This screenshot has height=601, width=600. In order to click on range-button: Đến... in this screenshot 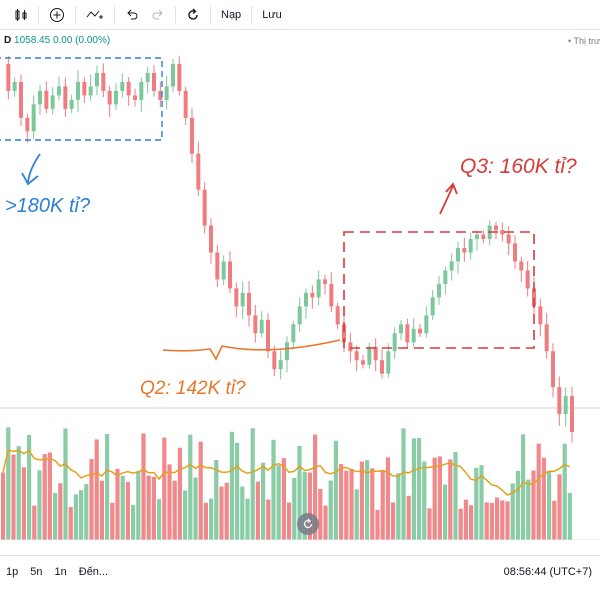, I will do `click(93, 572)`.